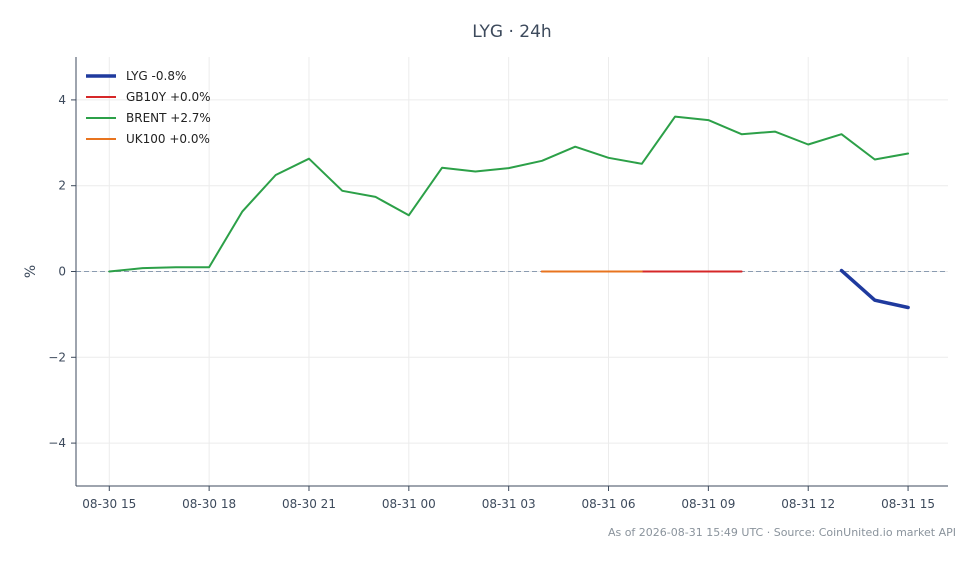 The width and height of the screenshot is (980, 564). Describe the element at coordinates (808, 504) in the screenshot. I see `x-tick-label: 08-31 12` at that location.